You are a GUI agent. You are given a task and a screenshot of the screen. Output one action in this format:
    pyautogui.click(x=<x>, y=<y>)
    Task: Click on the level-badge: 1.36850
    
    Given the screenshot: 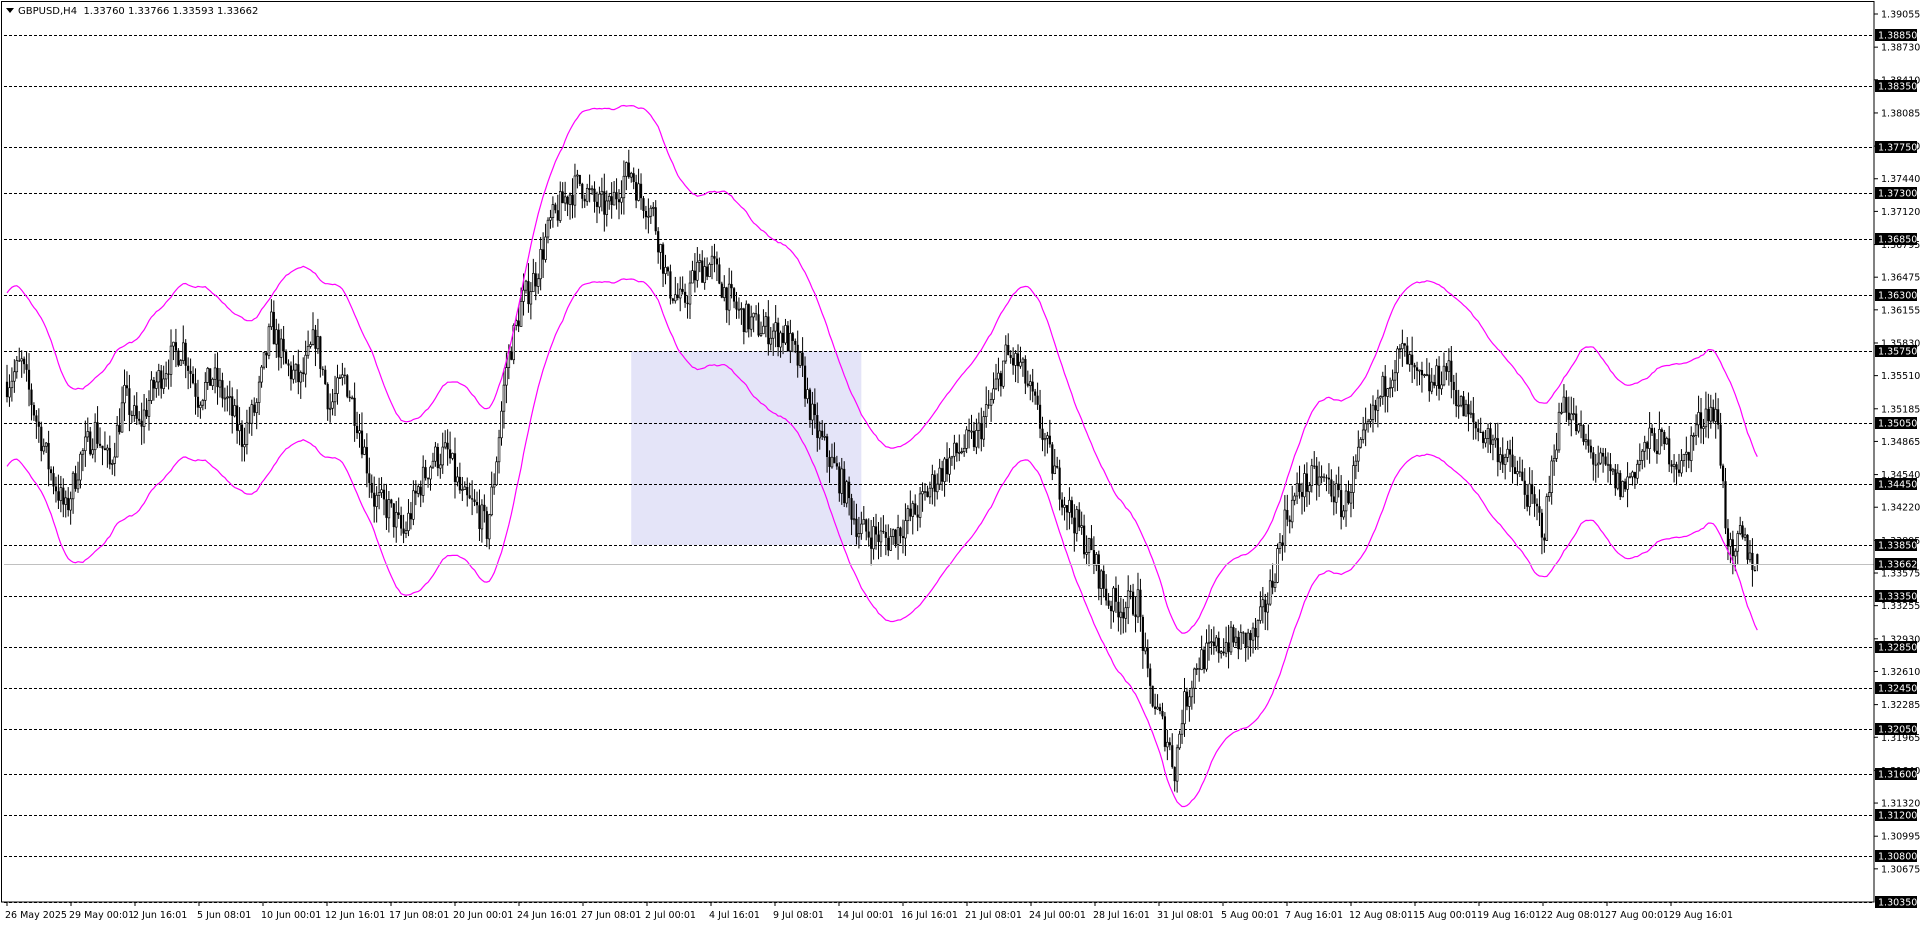 What is the action you would take?
    pyautogui.click(x=1896, y=239)
    